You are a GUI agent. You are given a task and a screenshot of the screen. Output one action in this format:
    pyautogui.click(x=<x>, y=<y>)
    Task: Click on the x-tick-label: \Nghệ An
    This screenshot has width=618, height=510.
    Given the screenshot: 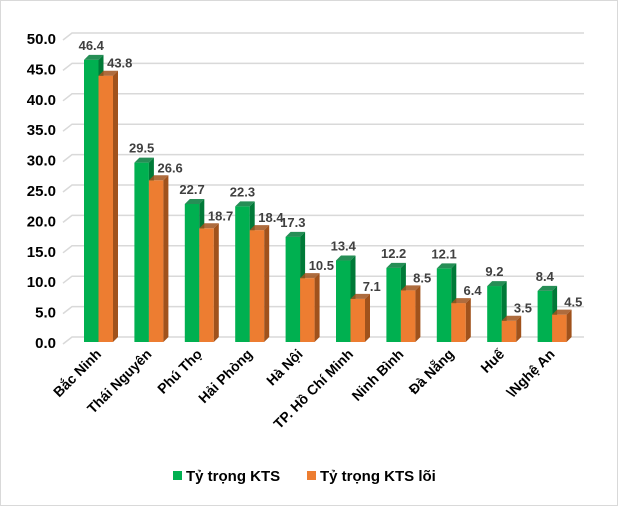 What is the action you would take?
    pyautogui.click(x=530, y=373)
    